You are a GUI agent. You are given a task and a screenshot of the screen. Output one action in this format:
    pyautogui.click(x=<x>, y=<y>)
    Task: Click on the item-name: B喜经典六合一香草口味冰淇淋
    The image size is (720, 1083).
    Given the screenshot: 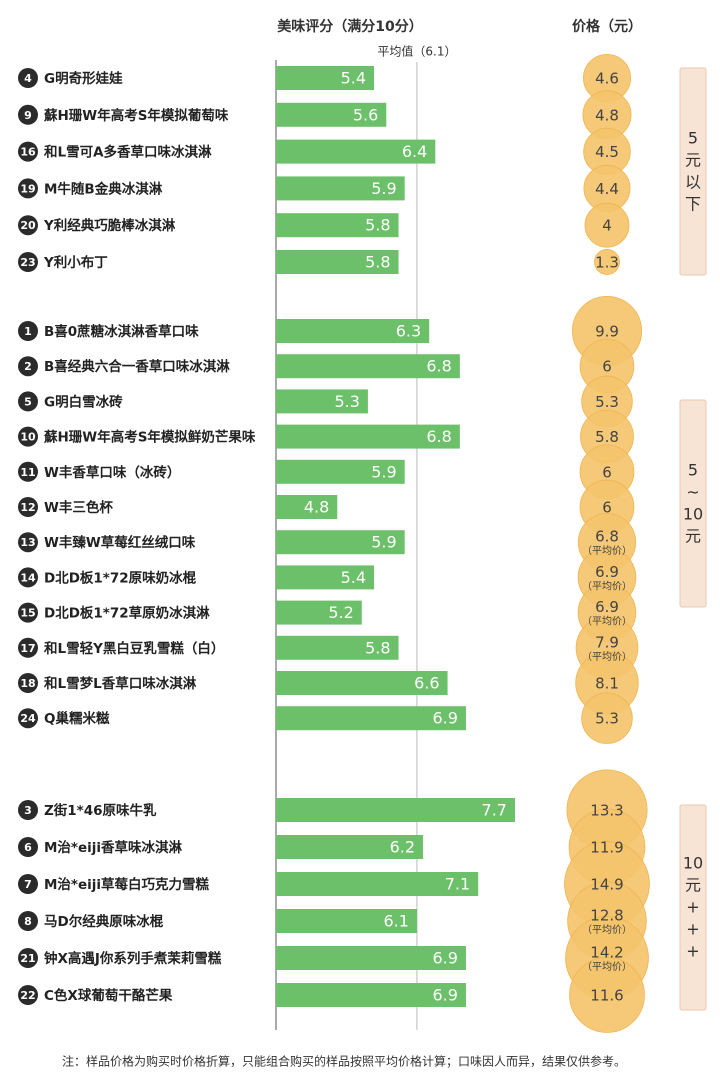 What is the action you would take?
    pyautogui.click(x=137, y=366)
    